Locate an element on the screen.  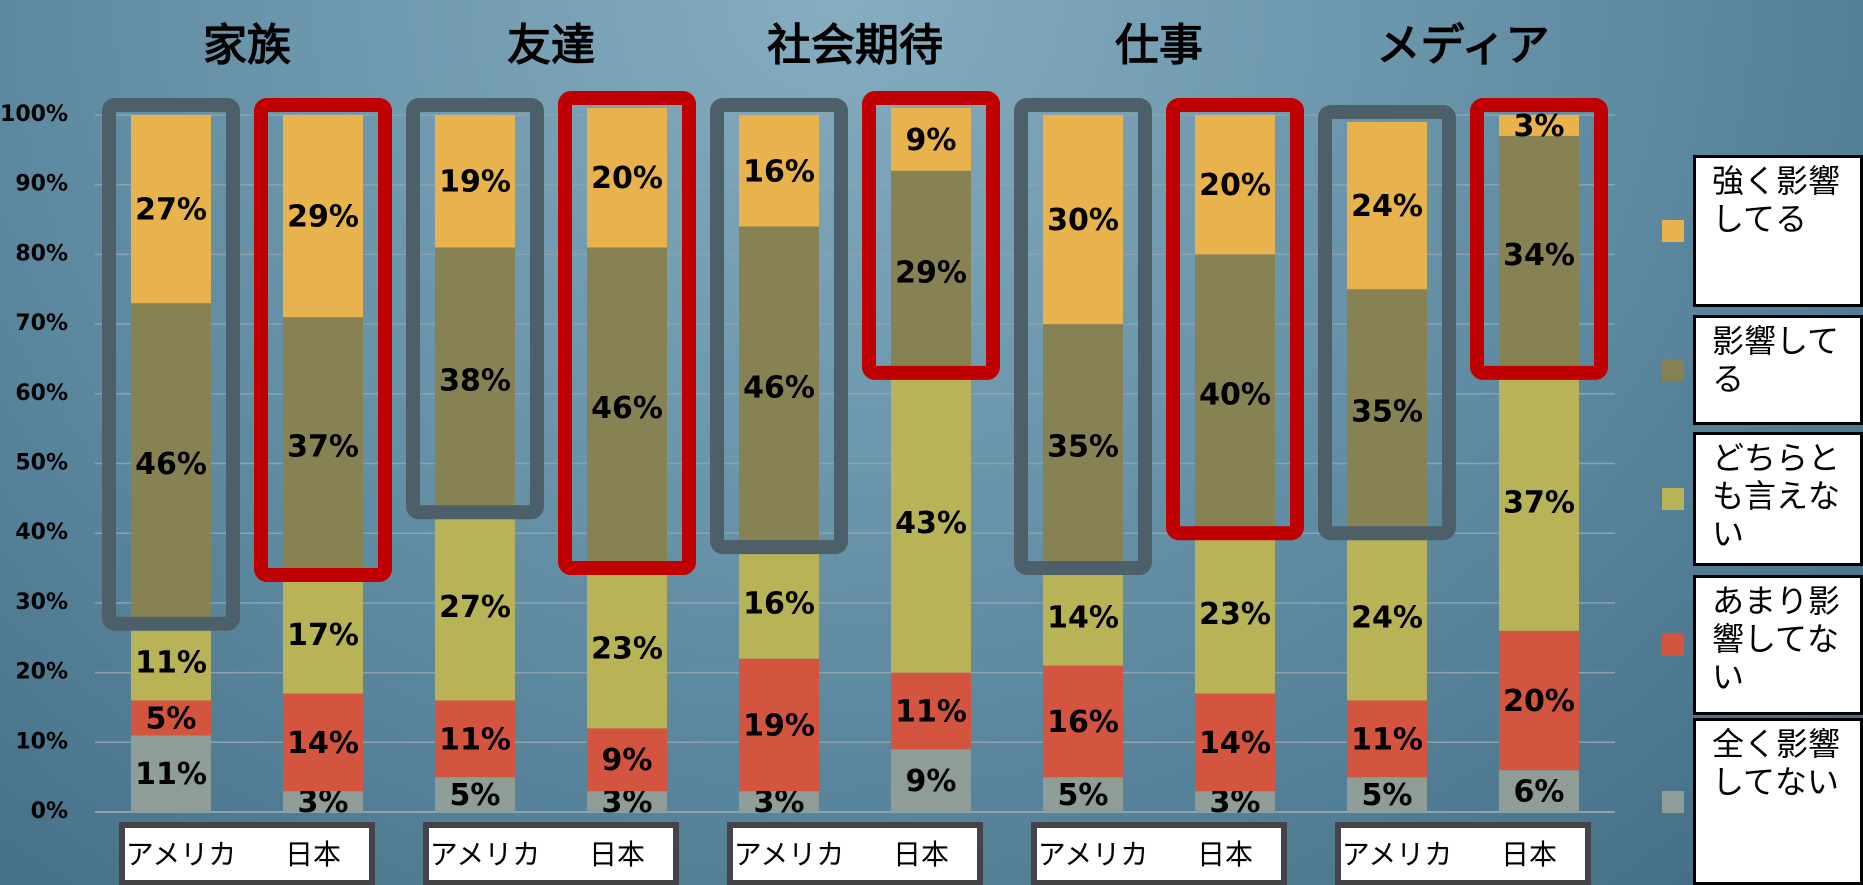
value-label: 38% is located at coordinates (475, 380).